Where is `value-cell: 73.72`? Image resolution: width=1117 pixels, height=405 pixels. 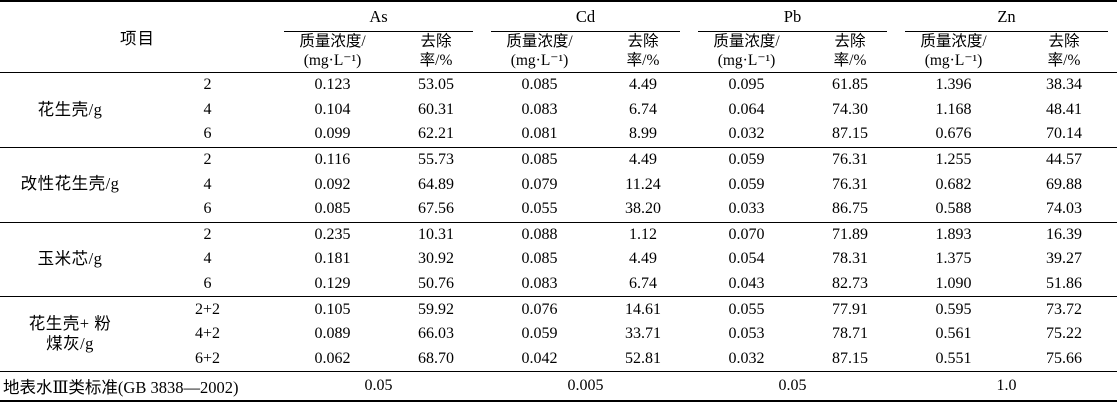
value-cell: 73.72 is located at coordinates (1064, 309).